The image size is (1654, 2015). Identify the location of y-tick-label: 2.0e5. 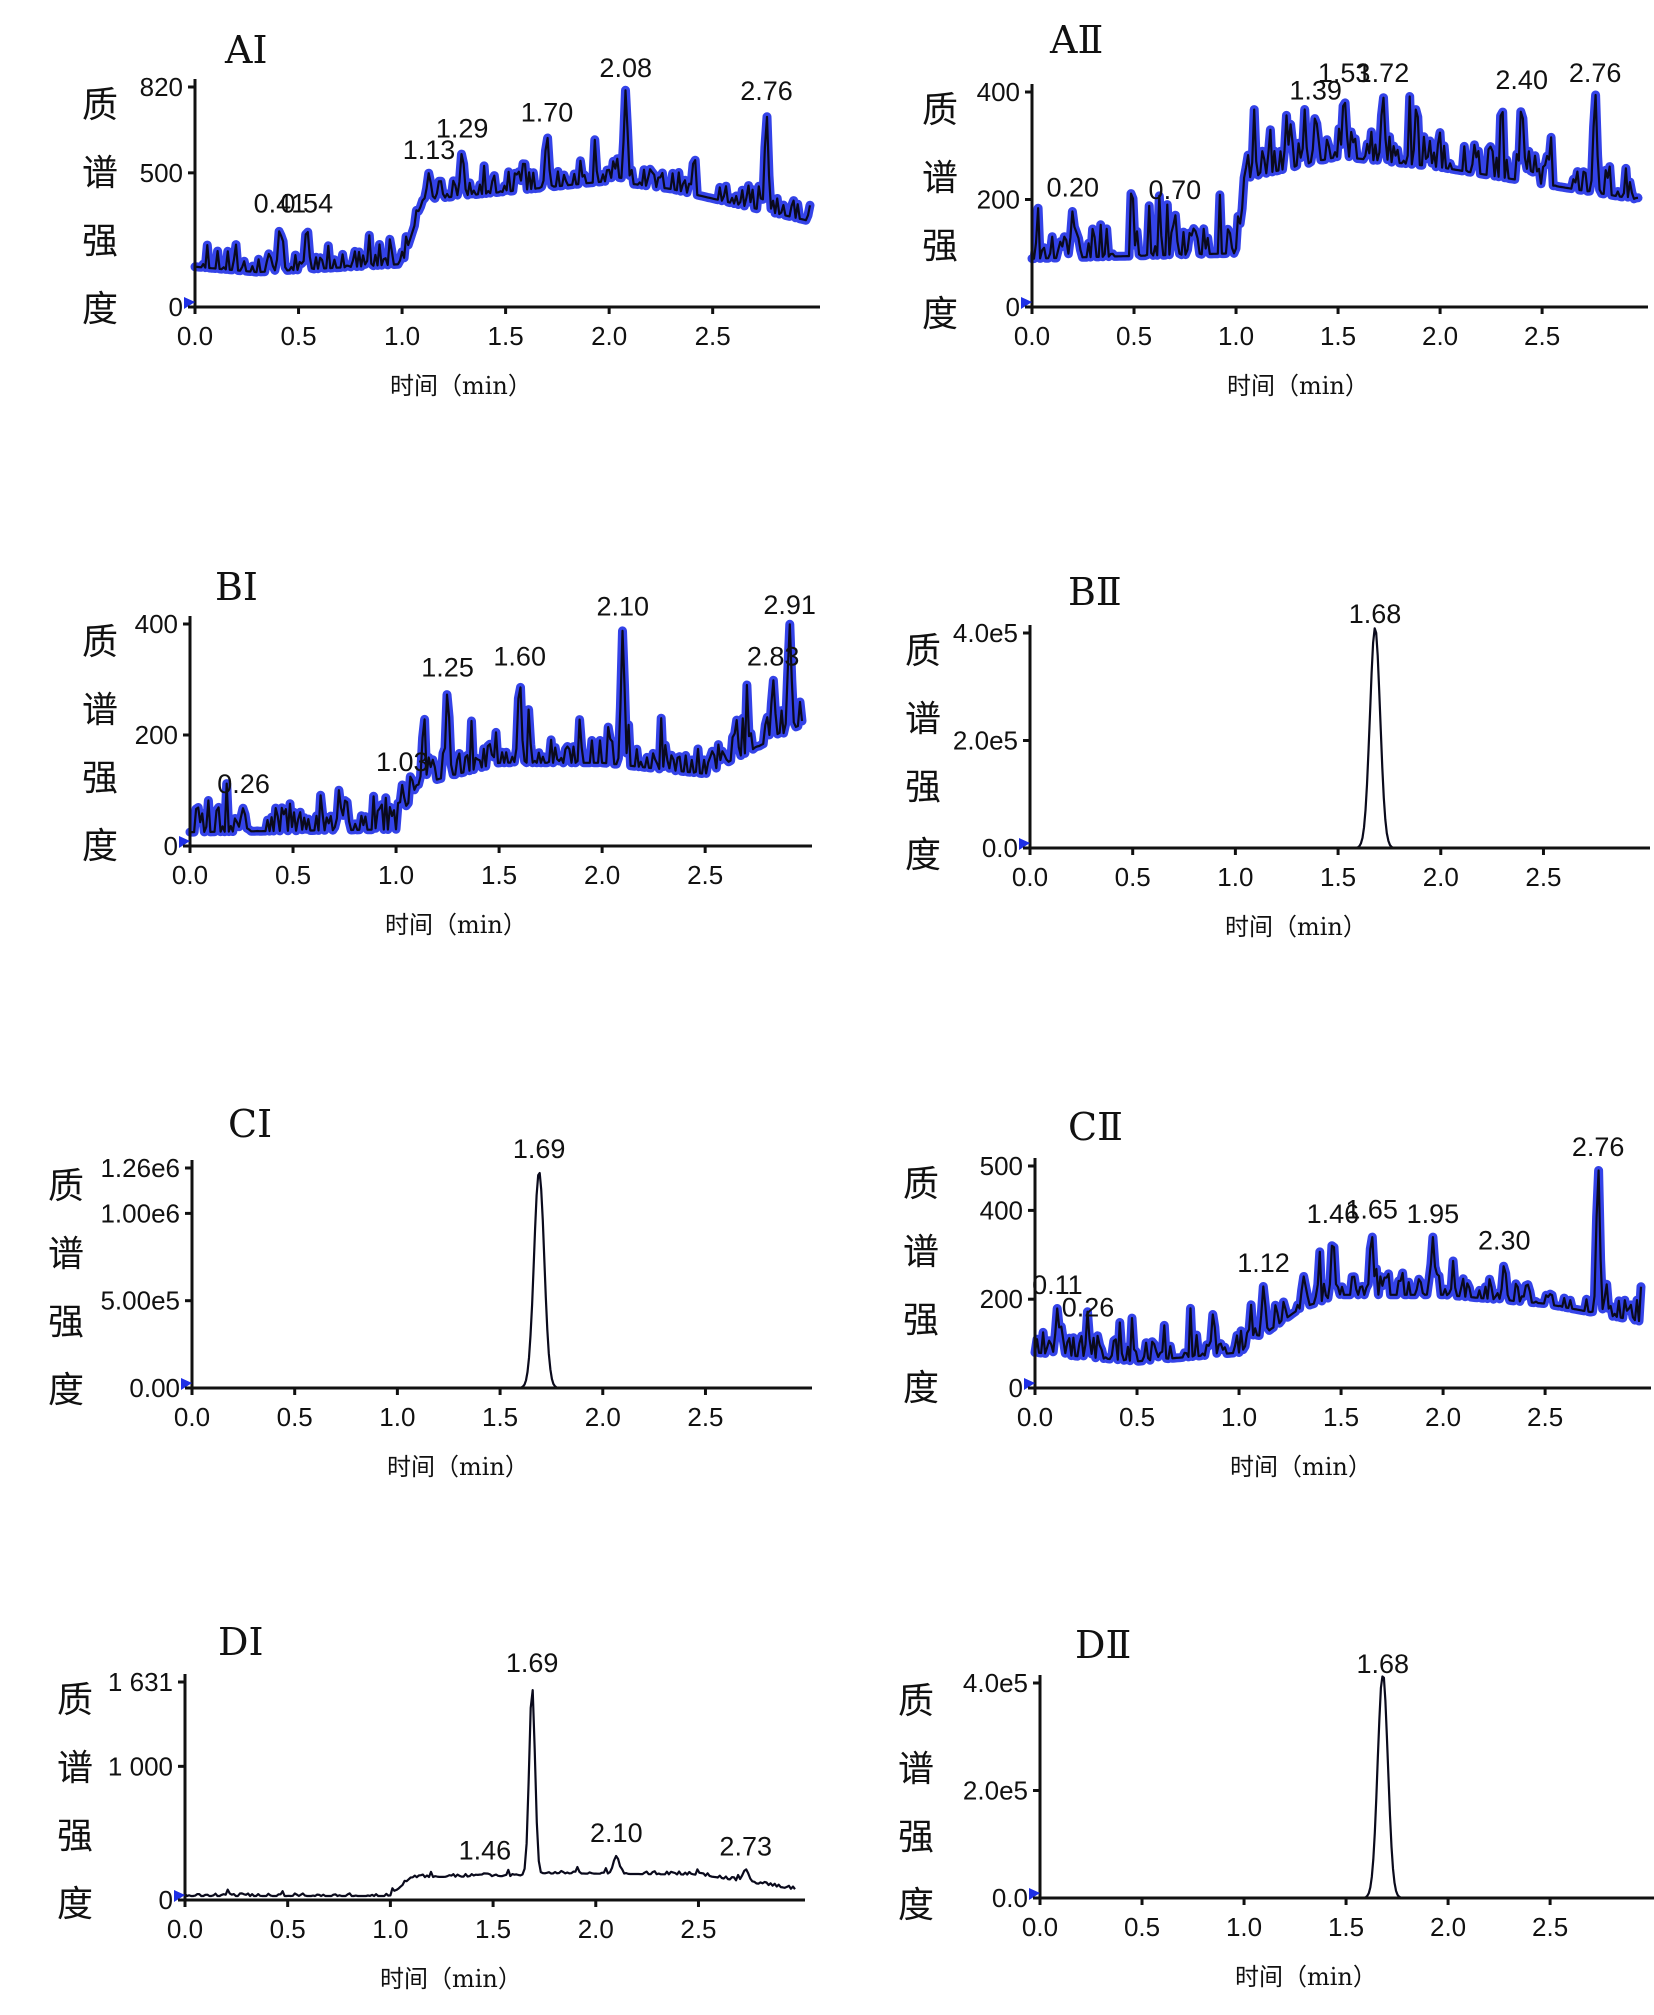
(995, 1791).